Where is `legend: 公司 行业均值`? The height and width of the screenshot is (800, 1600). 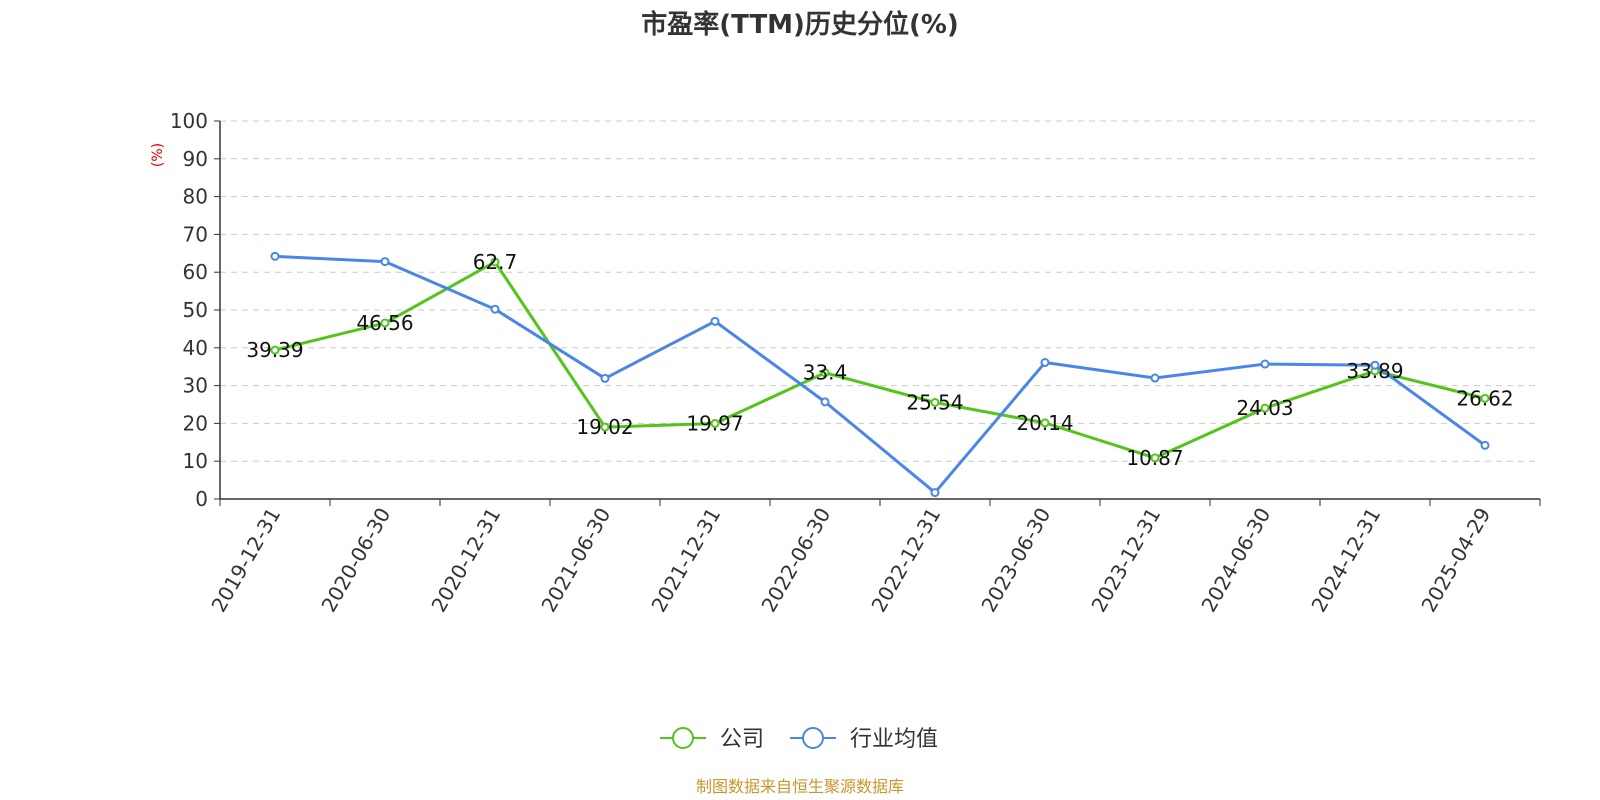
legend: 公司 行业均值 is located at coordinates (799, 739).